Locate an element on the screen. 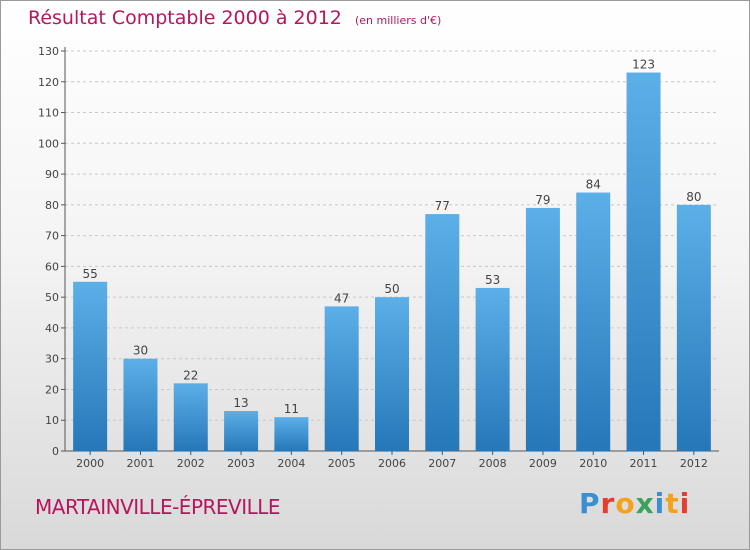 Image resolution: width=750 pixels, height=550 pixels. logo-letter: t is located at coordinates (672, 503).